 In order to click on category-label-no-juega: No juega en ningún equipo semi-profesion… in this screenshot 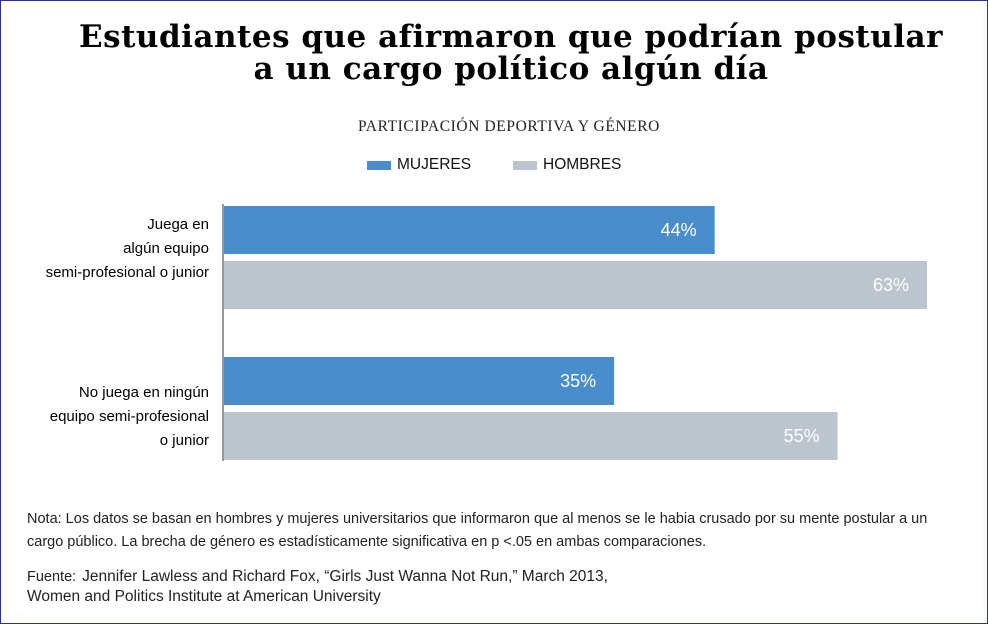, I will do `click(129, 416)`.